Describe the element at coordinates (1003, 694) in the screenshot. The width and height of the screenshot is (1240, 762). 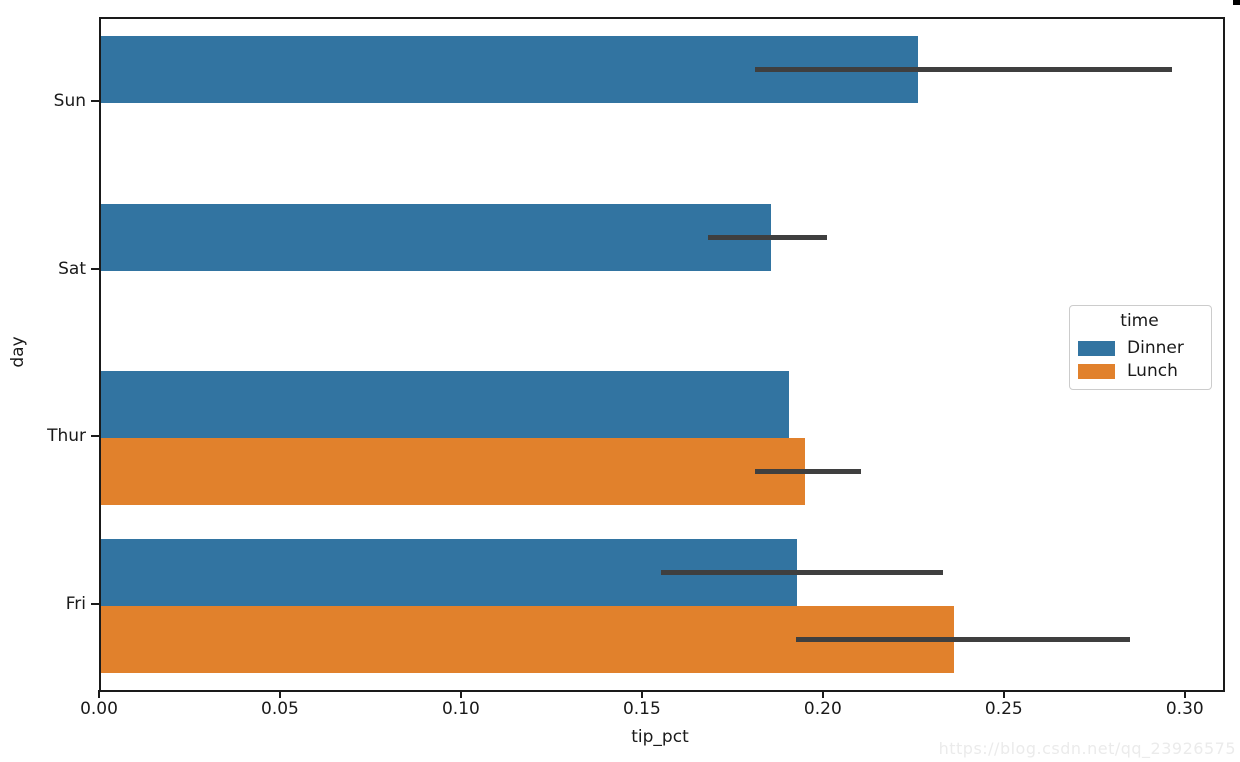
I see `x-tick-mark-0.25` at that location.